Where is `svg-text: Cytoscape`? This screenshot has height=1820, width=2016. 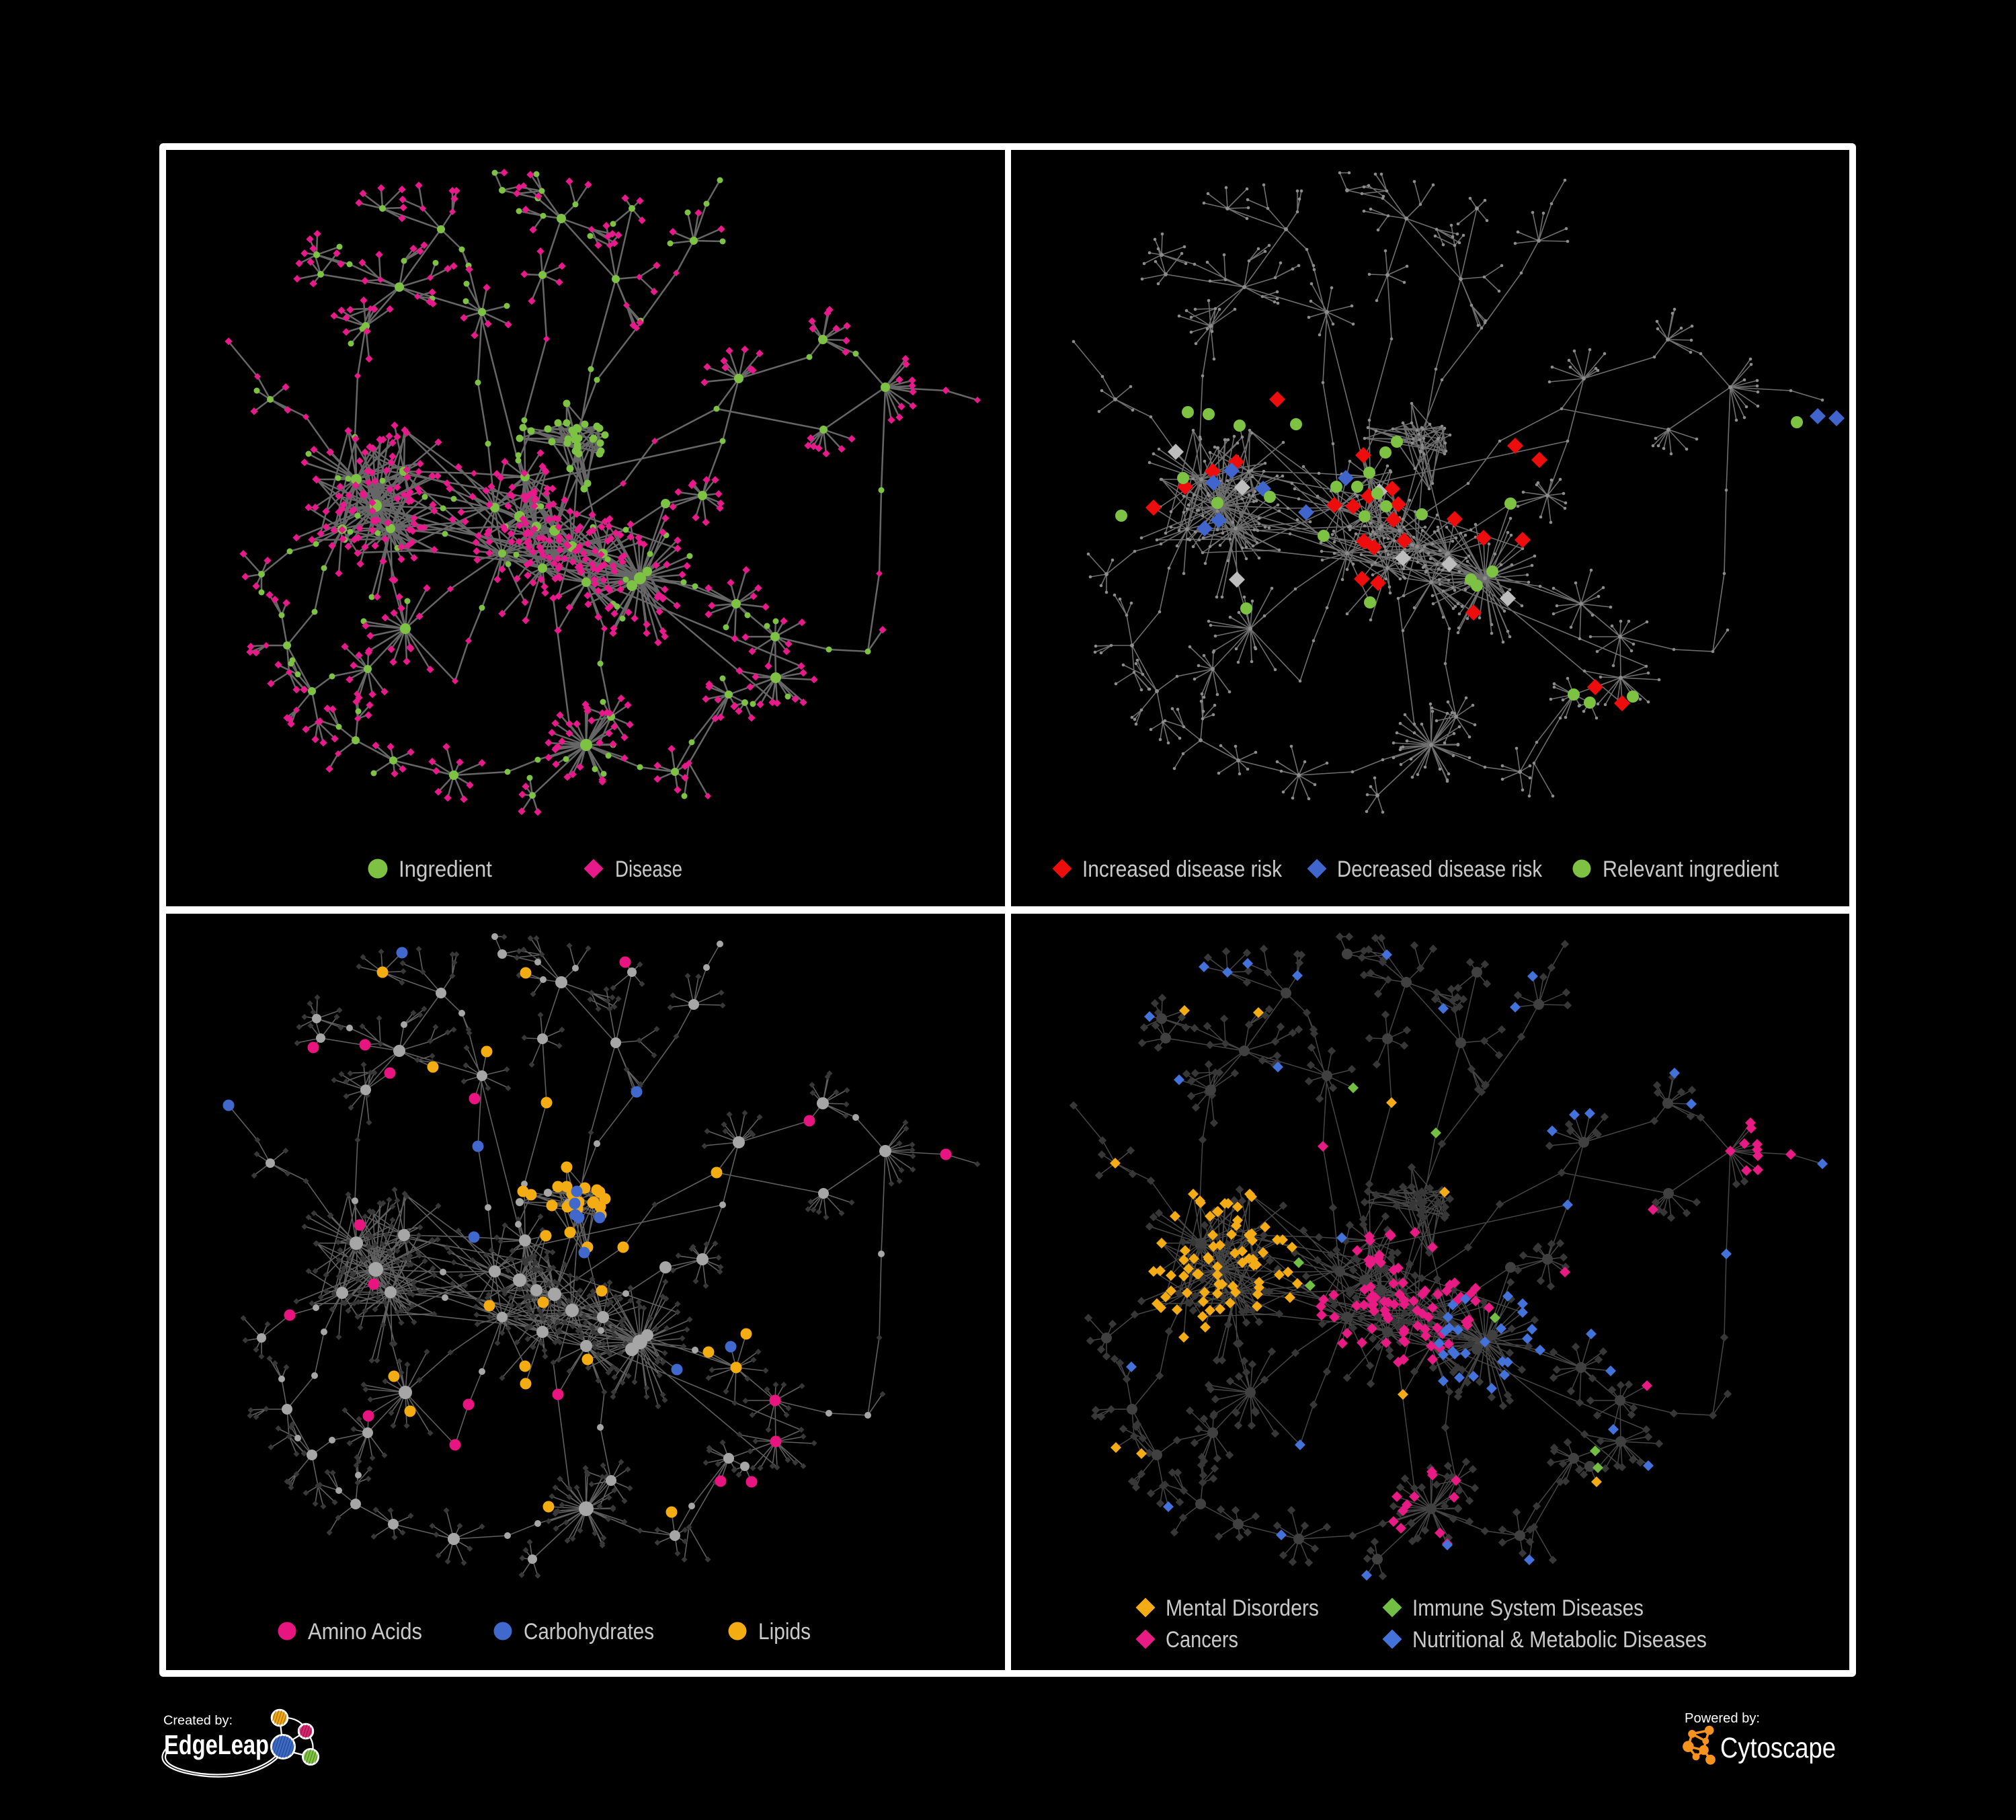 svg-text: Cytoscape is located at coordinates (1778, 1748).